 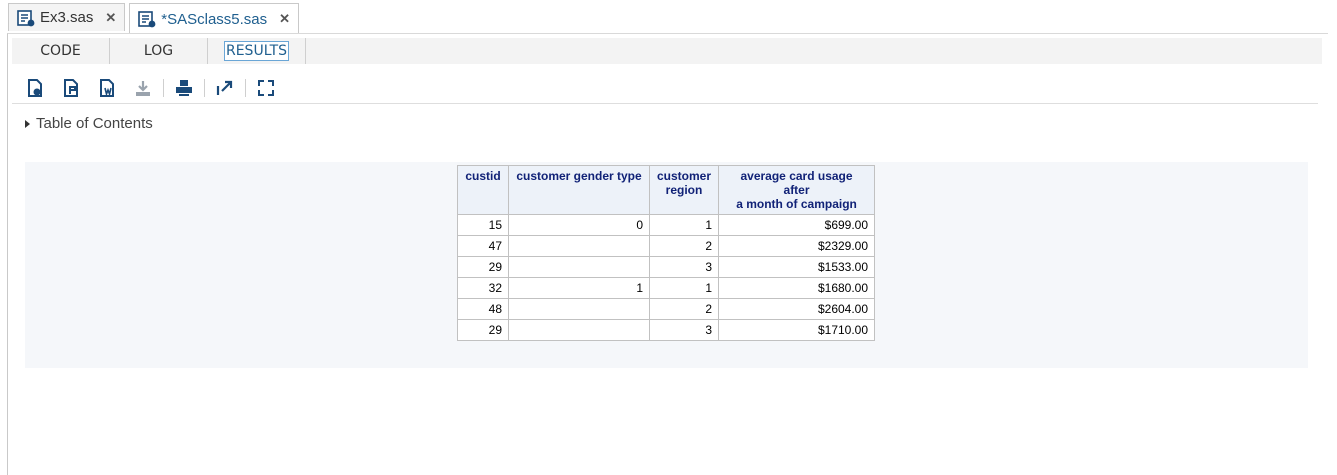 I want to click on tab-results-label: RESULTS, so click(x=256, y=51).